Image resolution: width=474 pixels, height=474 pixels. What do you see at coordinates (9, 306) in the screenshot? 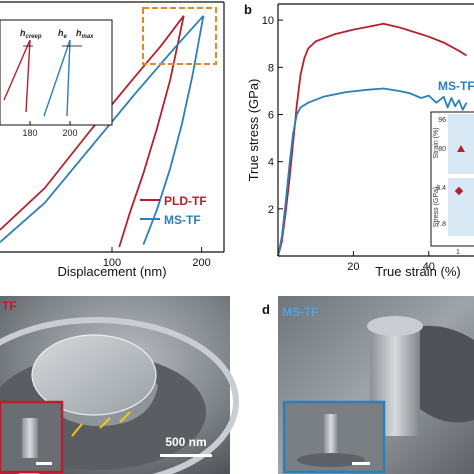
I see `panel-c-label: TF` at bounding box center [9, 306].